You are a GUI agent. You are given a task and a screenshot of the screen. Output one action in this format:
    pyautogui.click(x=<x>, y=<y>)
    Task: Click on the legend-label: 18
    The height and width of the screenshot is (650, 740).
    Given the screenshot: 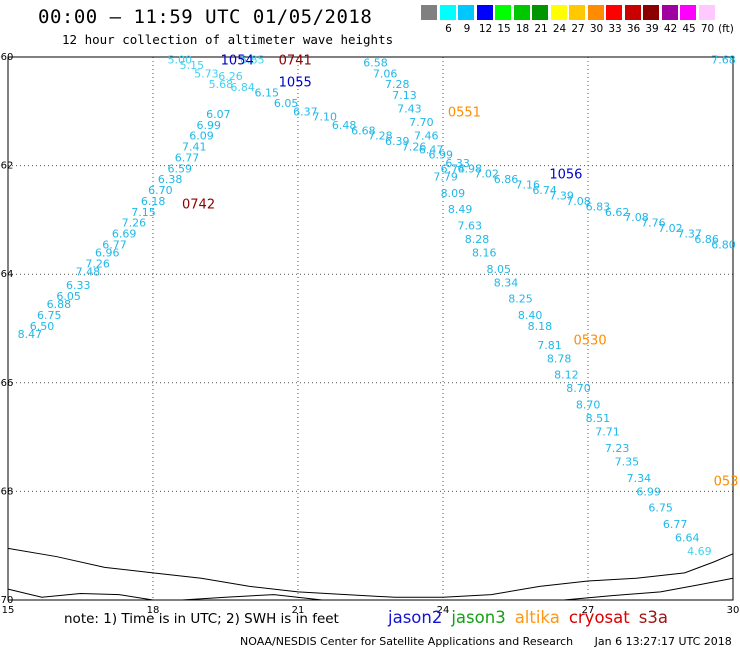 What is the action you would take?
    pyautogui.click(x=522, y=29)
    